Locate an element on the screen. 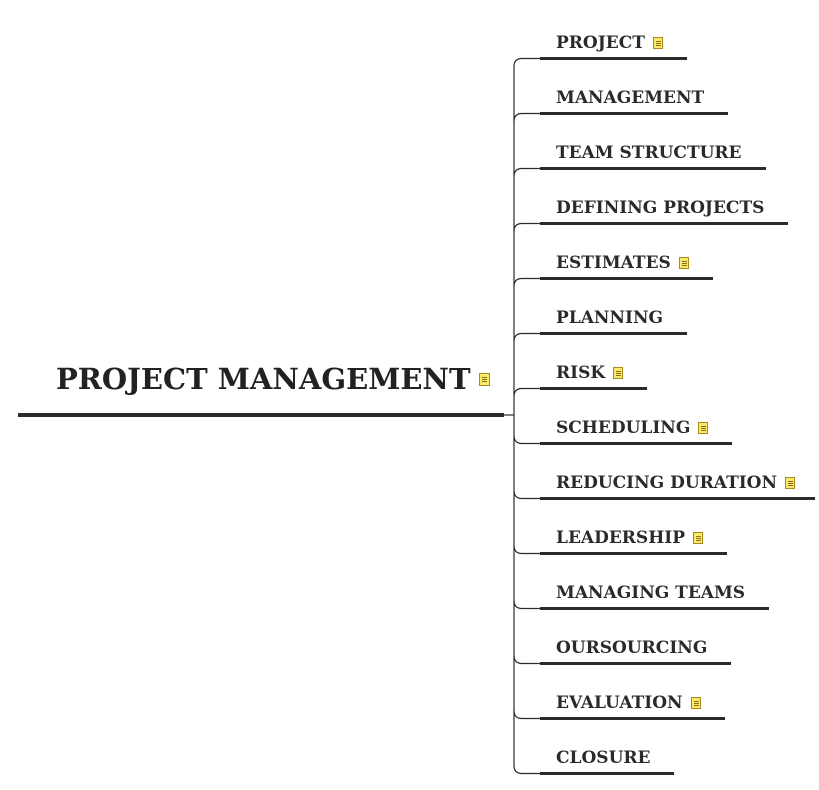 The height and width of the screenshot is (790, 819). branch-topic: PROJECT is located at coordinates (613, 46).